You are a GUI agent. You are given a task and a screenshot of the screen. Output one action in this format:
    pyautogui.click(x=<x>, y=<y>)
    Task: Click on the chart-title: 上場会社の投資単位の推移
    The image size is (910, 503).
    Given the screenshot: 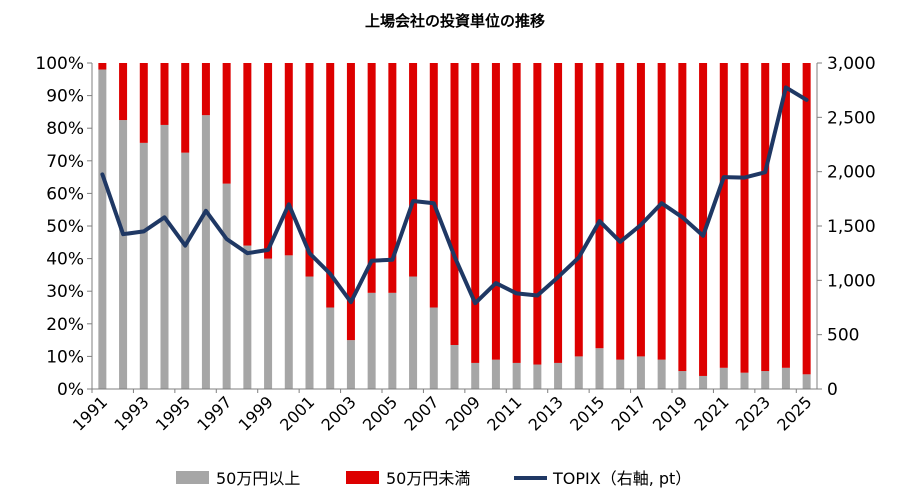 What is the action you would take?
    pyautogui.click(x=455, y=21)
    